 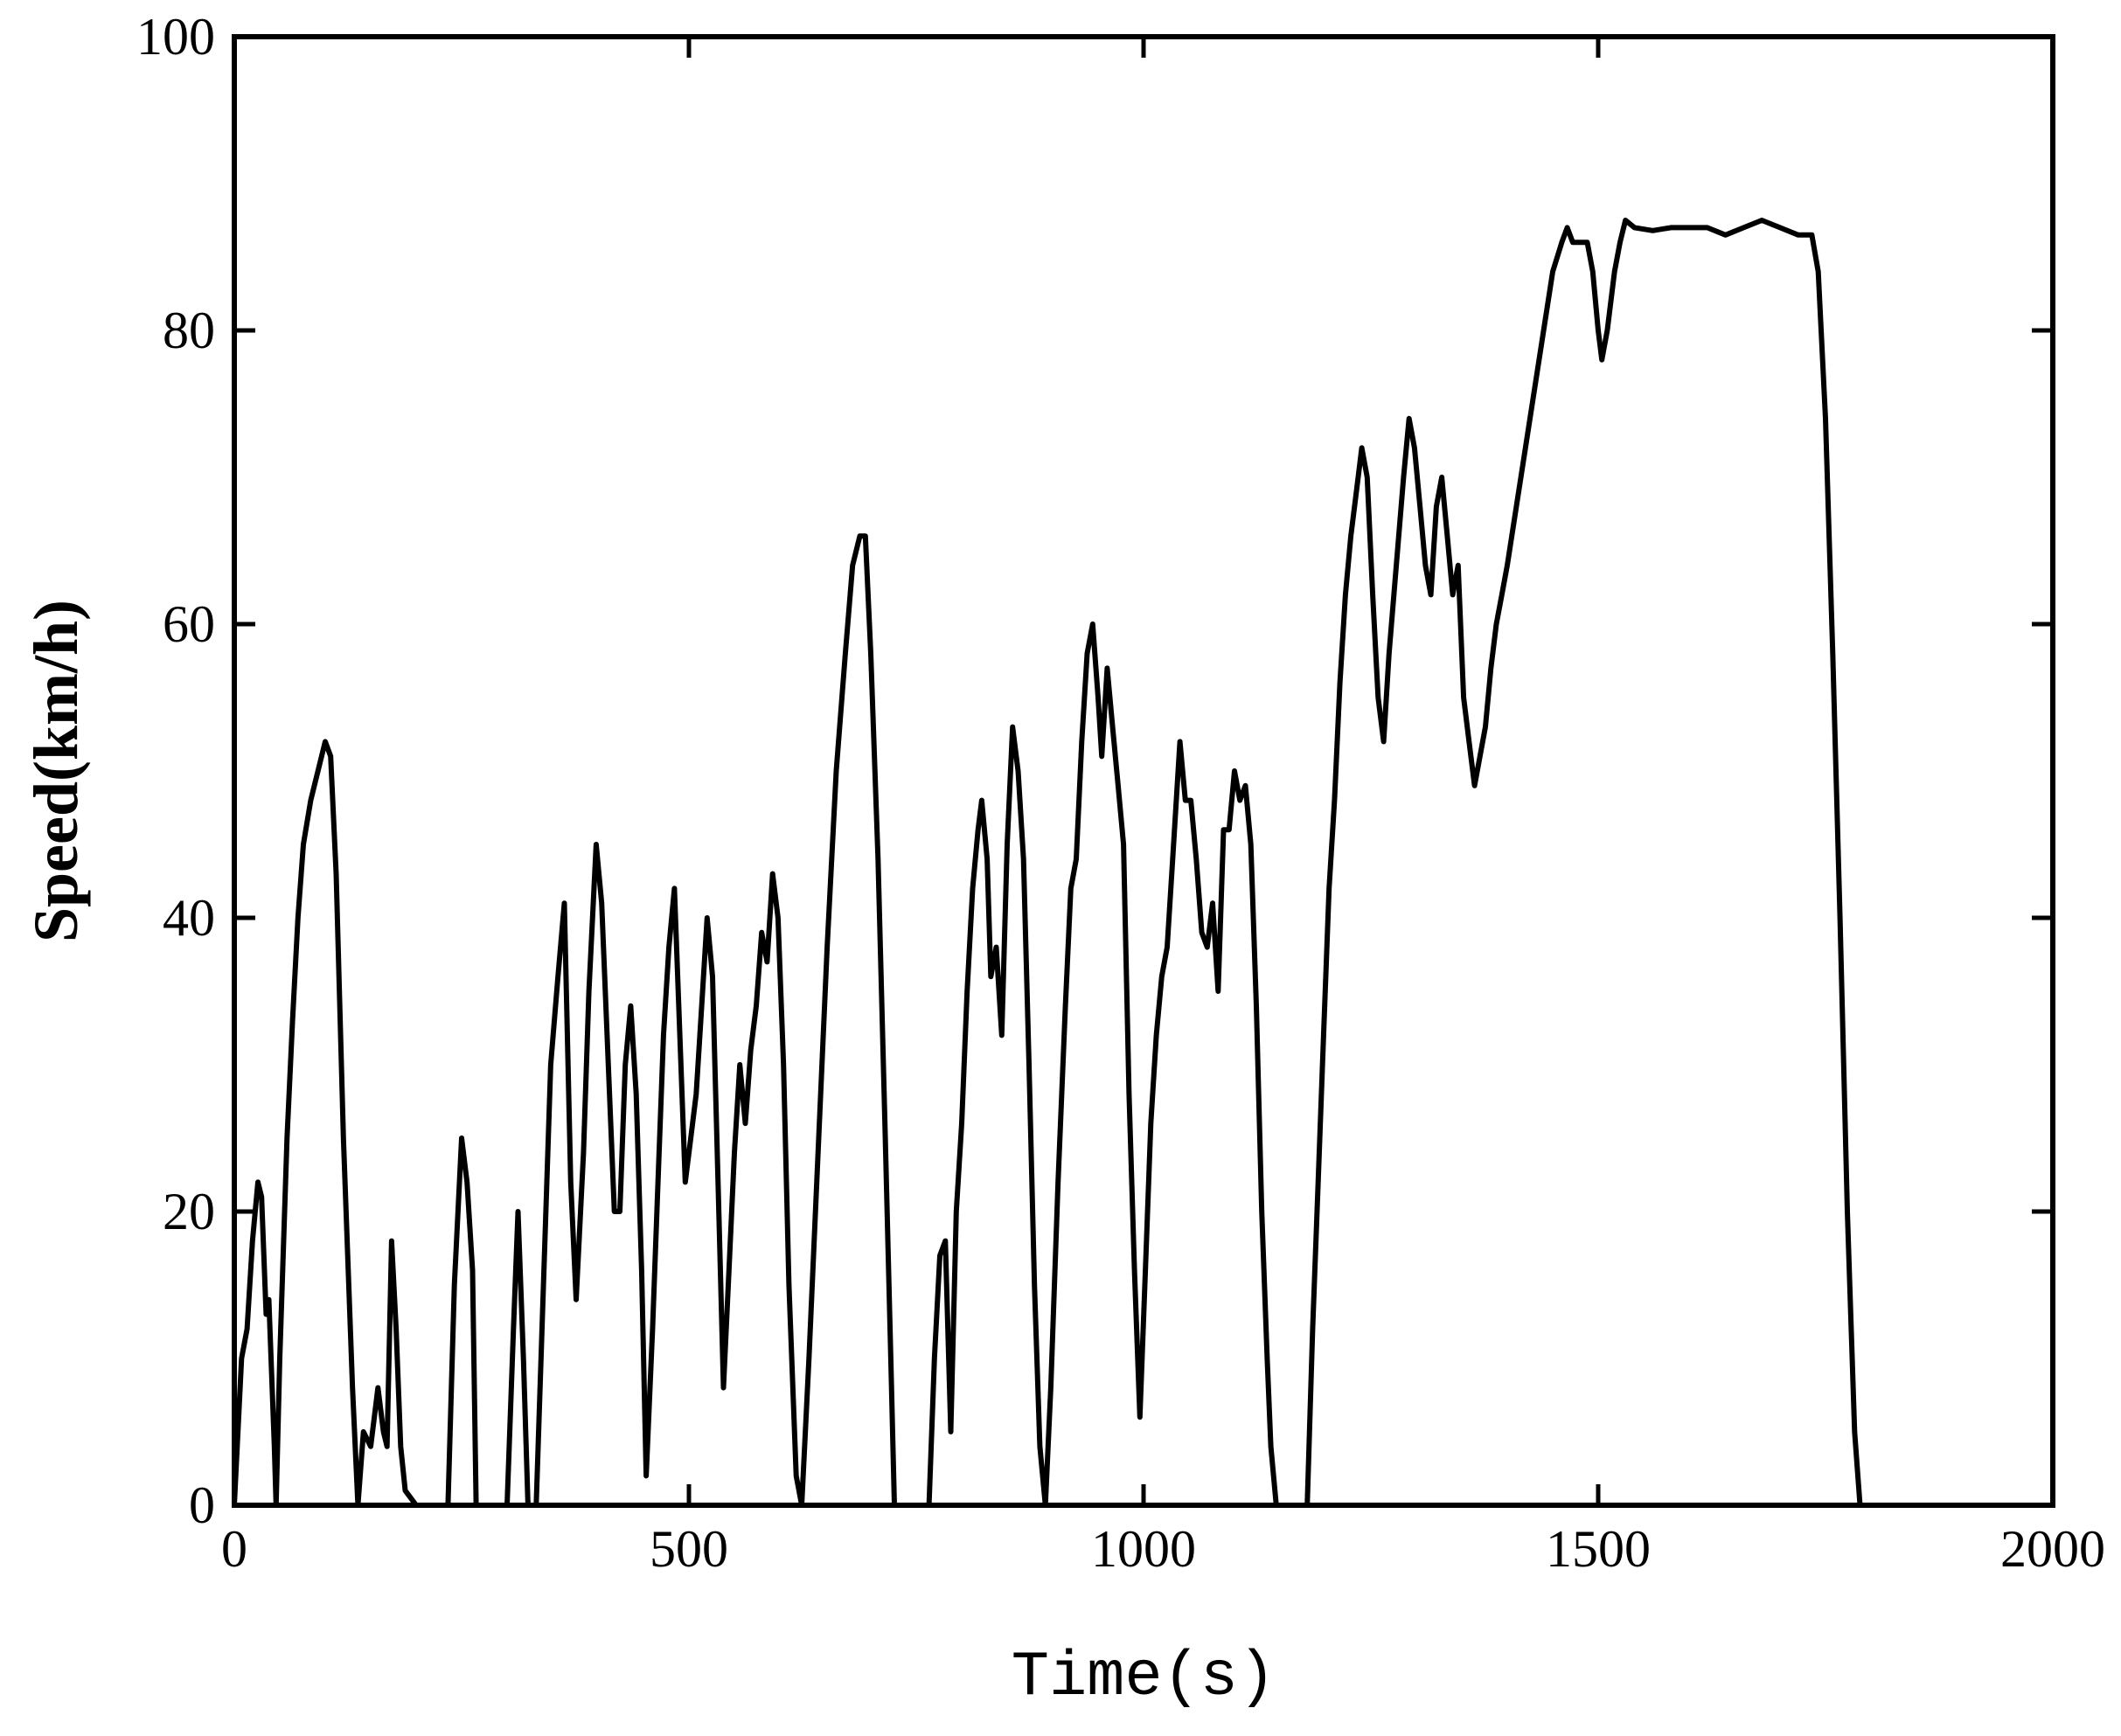 I want to click on y-tick-label: 80, so click(x=189, y=330).